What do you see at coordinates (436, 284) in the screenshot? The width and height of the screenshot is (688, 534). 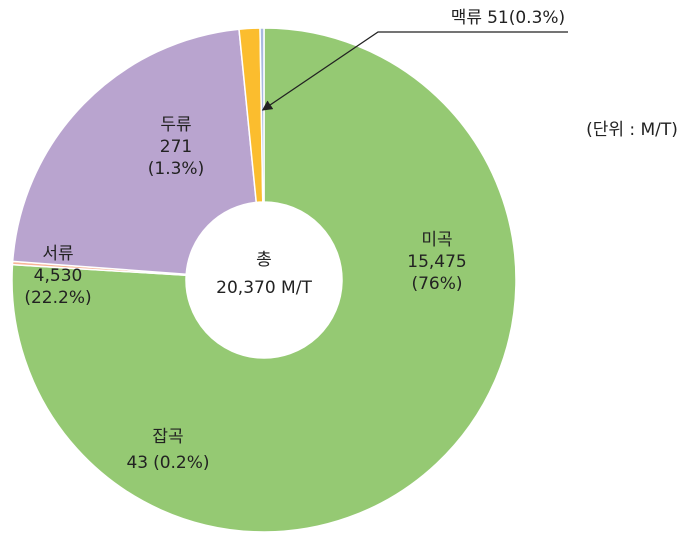 I see `percent-label: (76%)` at bounding box center [436, 284].